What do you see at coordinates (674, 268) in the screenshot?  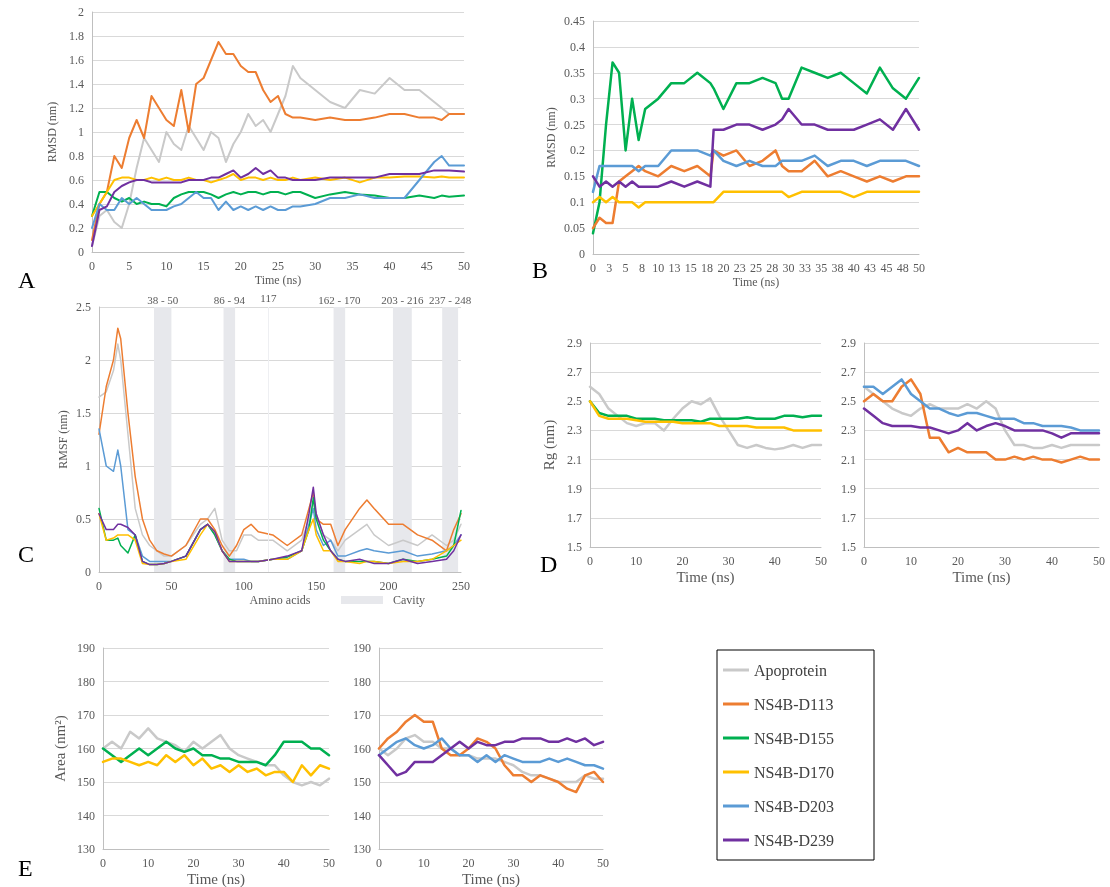 I see `x-tick-label: 13` at bounding box center [674, 268].